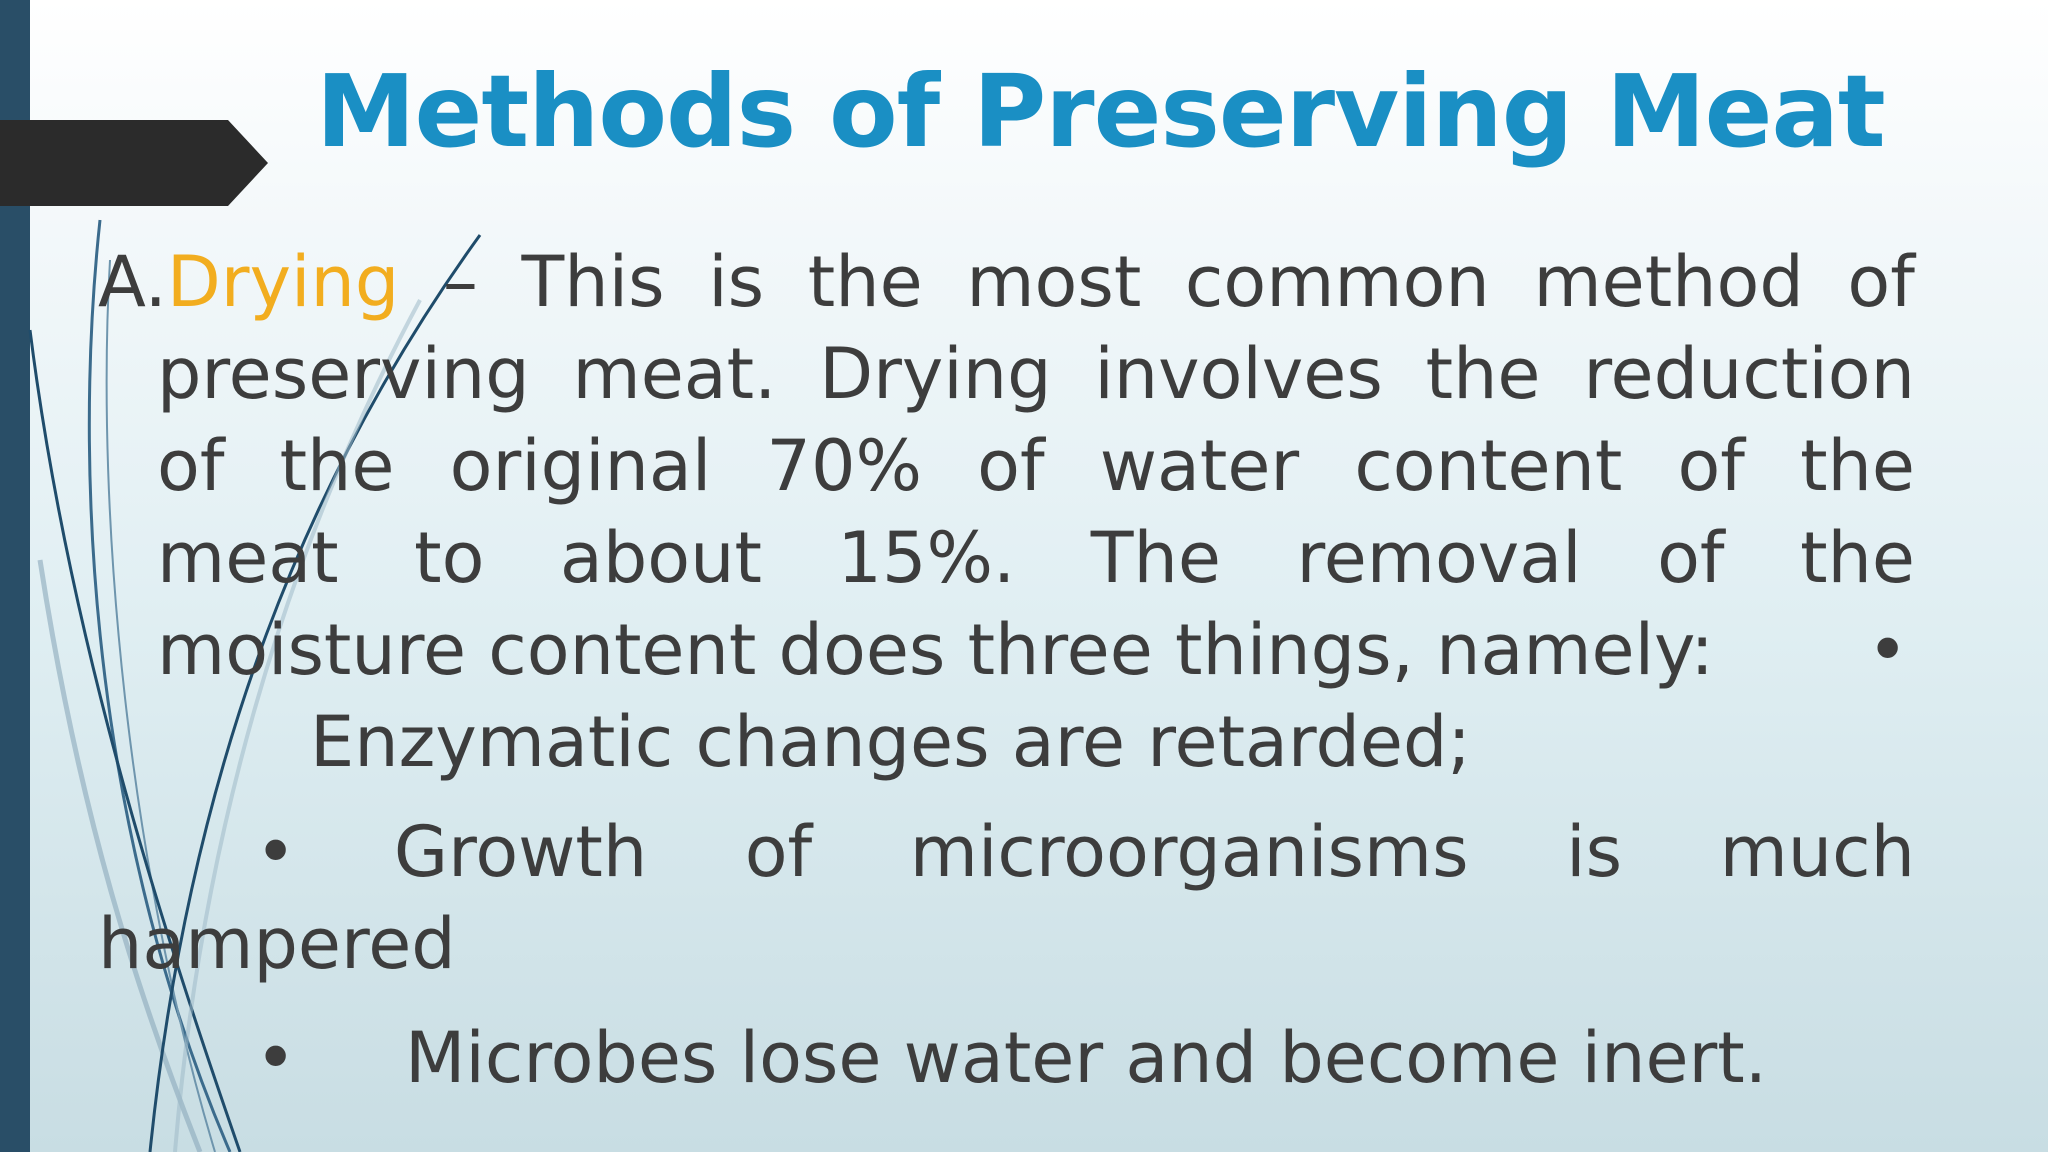 Image resolution: width=2048 pixels, height=1152 pixels. Describe the element at coordinates (134, 163) in the screenshot. I see `title-arrow-tab` at that location.